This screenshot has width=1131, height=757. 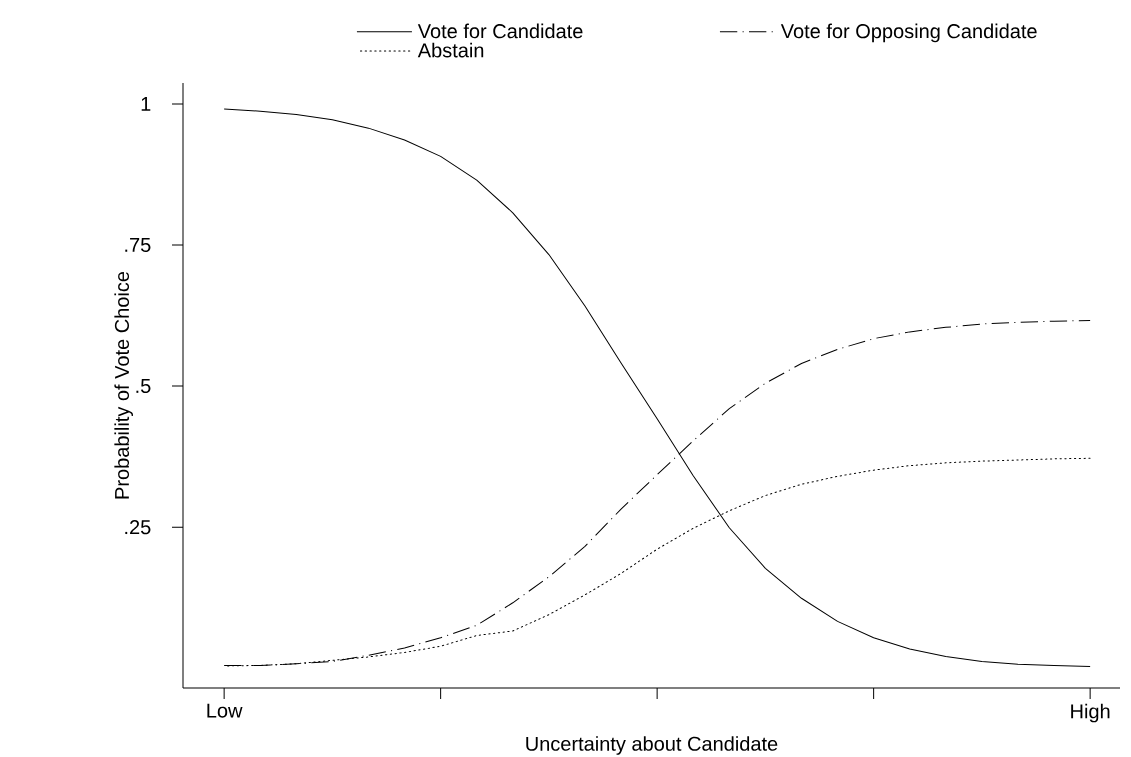 I want to click on legend-label: Vote for Opposing Candidate, so click(x=908, y=33).